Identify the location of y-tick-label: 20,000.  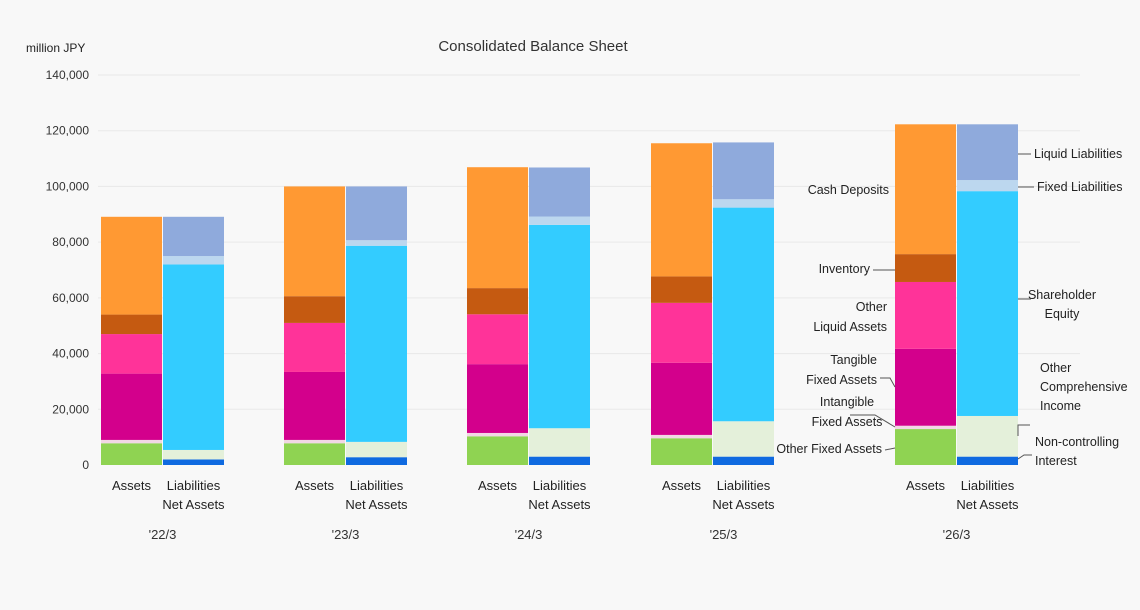
(70, 409).